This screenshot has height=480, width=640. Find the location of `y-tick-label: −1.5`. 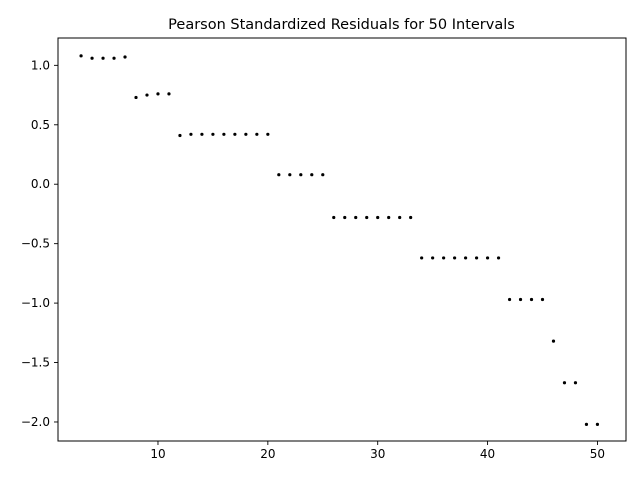

y-tick-label: −1.5 is located at coordinates (35, 363).